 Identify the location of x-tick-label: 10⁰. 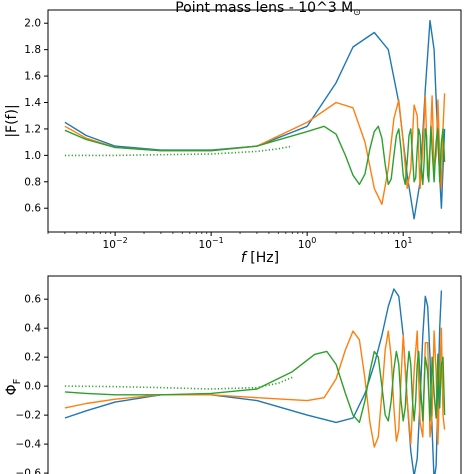
(307, 243).